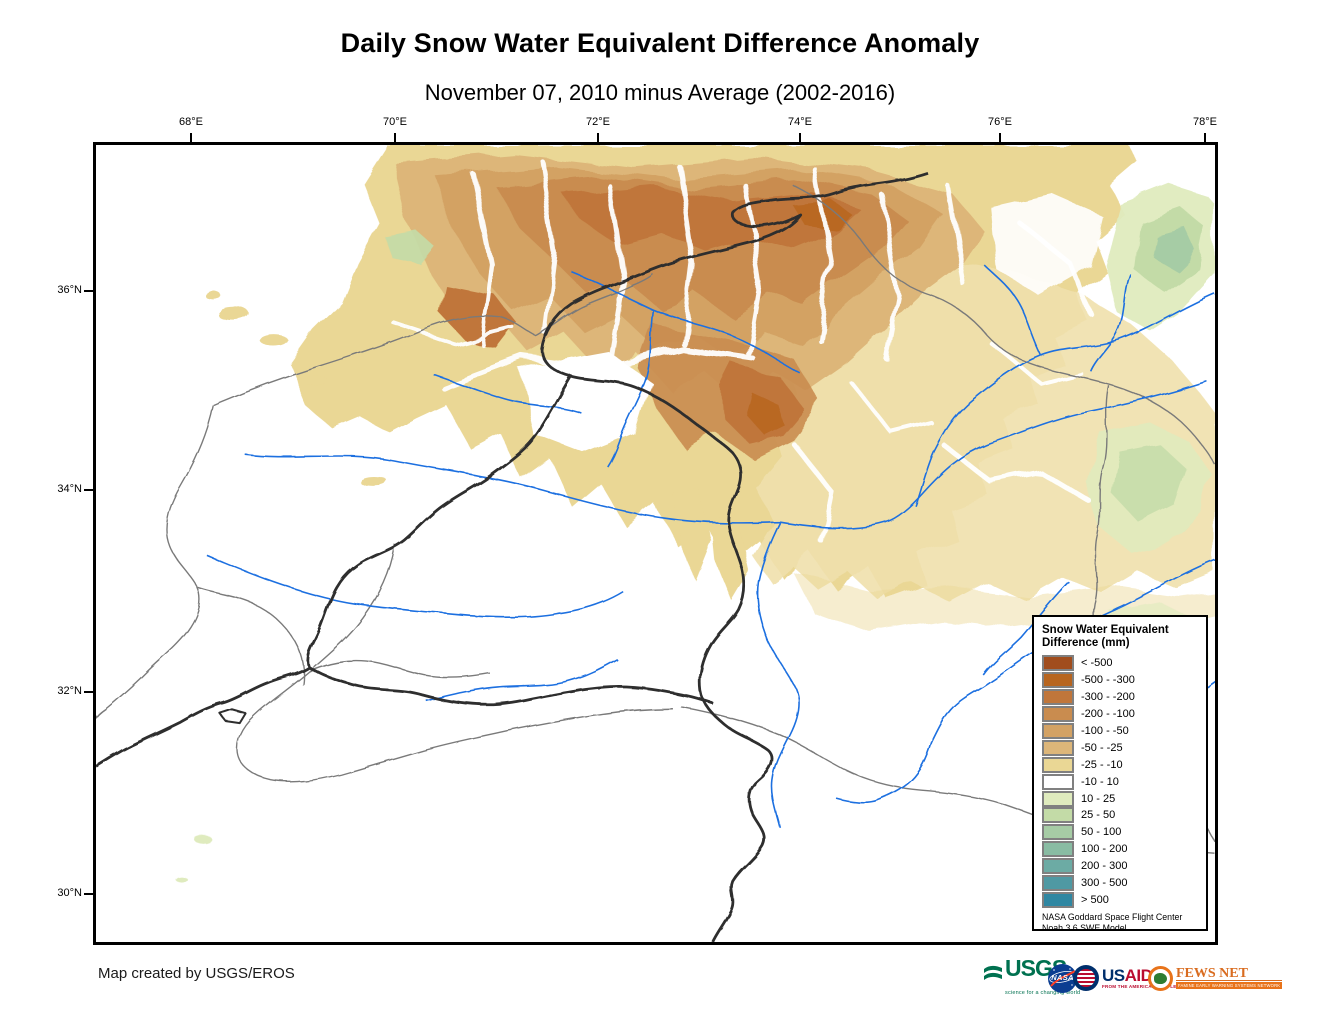 This screenshot has height=1020, width=1320. What do you see at coordinates (1086, 643) in the screenshot?
I see `legend-title-line2: Difference (mm)` at bounding box center [1086, 643].